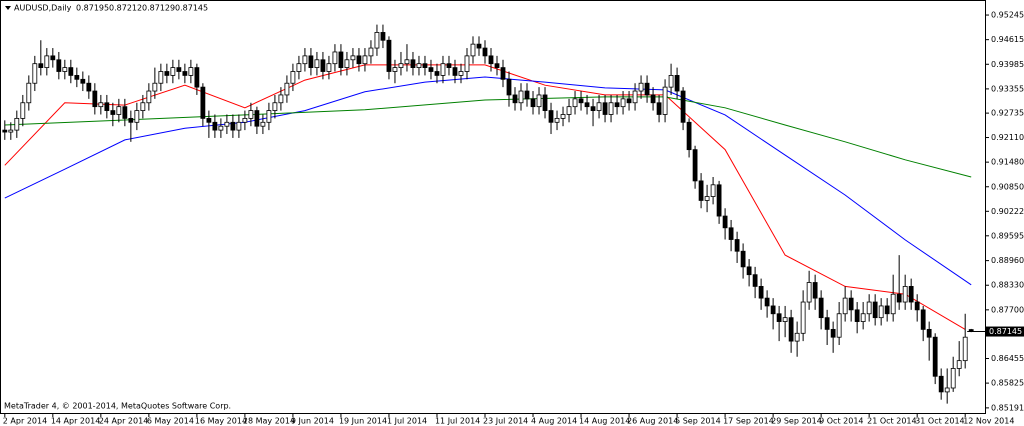 The height and width of the screenshot is (426, 1024). What do you see at coordinates (363, 421) in the screenshot?
I see `x-tick-label: 19 Jun 2014` at bounding box center [363, 421].